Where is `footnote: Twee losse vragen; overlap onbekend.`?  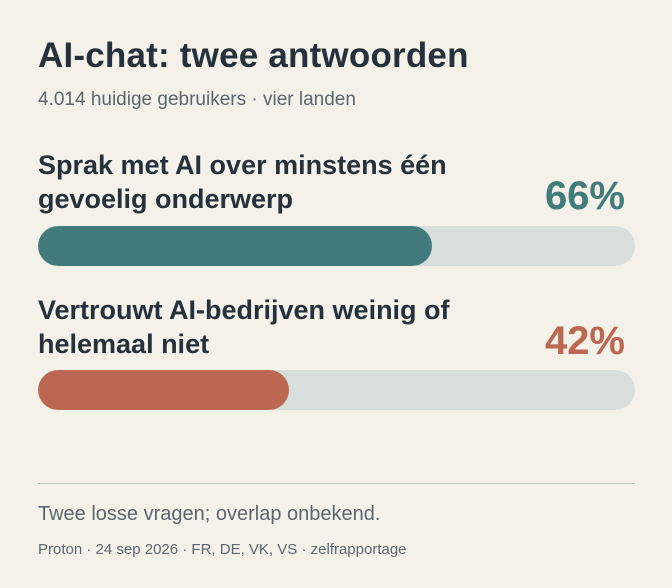
footnote: Twee losse vragen; overlap onbekend. is located at coordinates (209, 514).